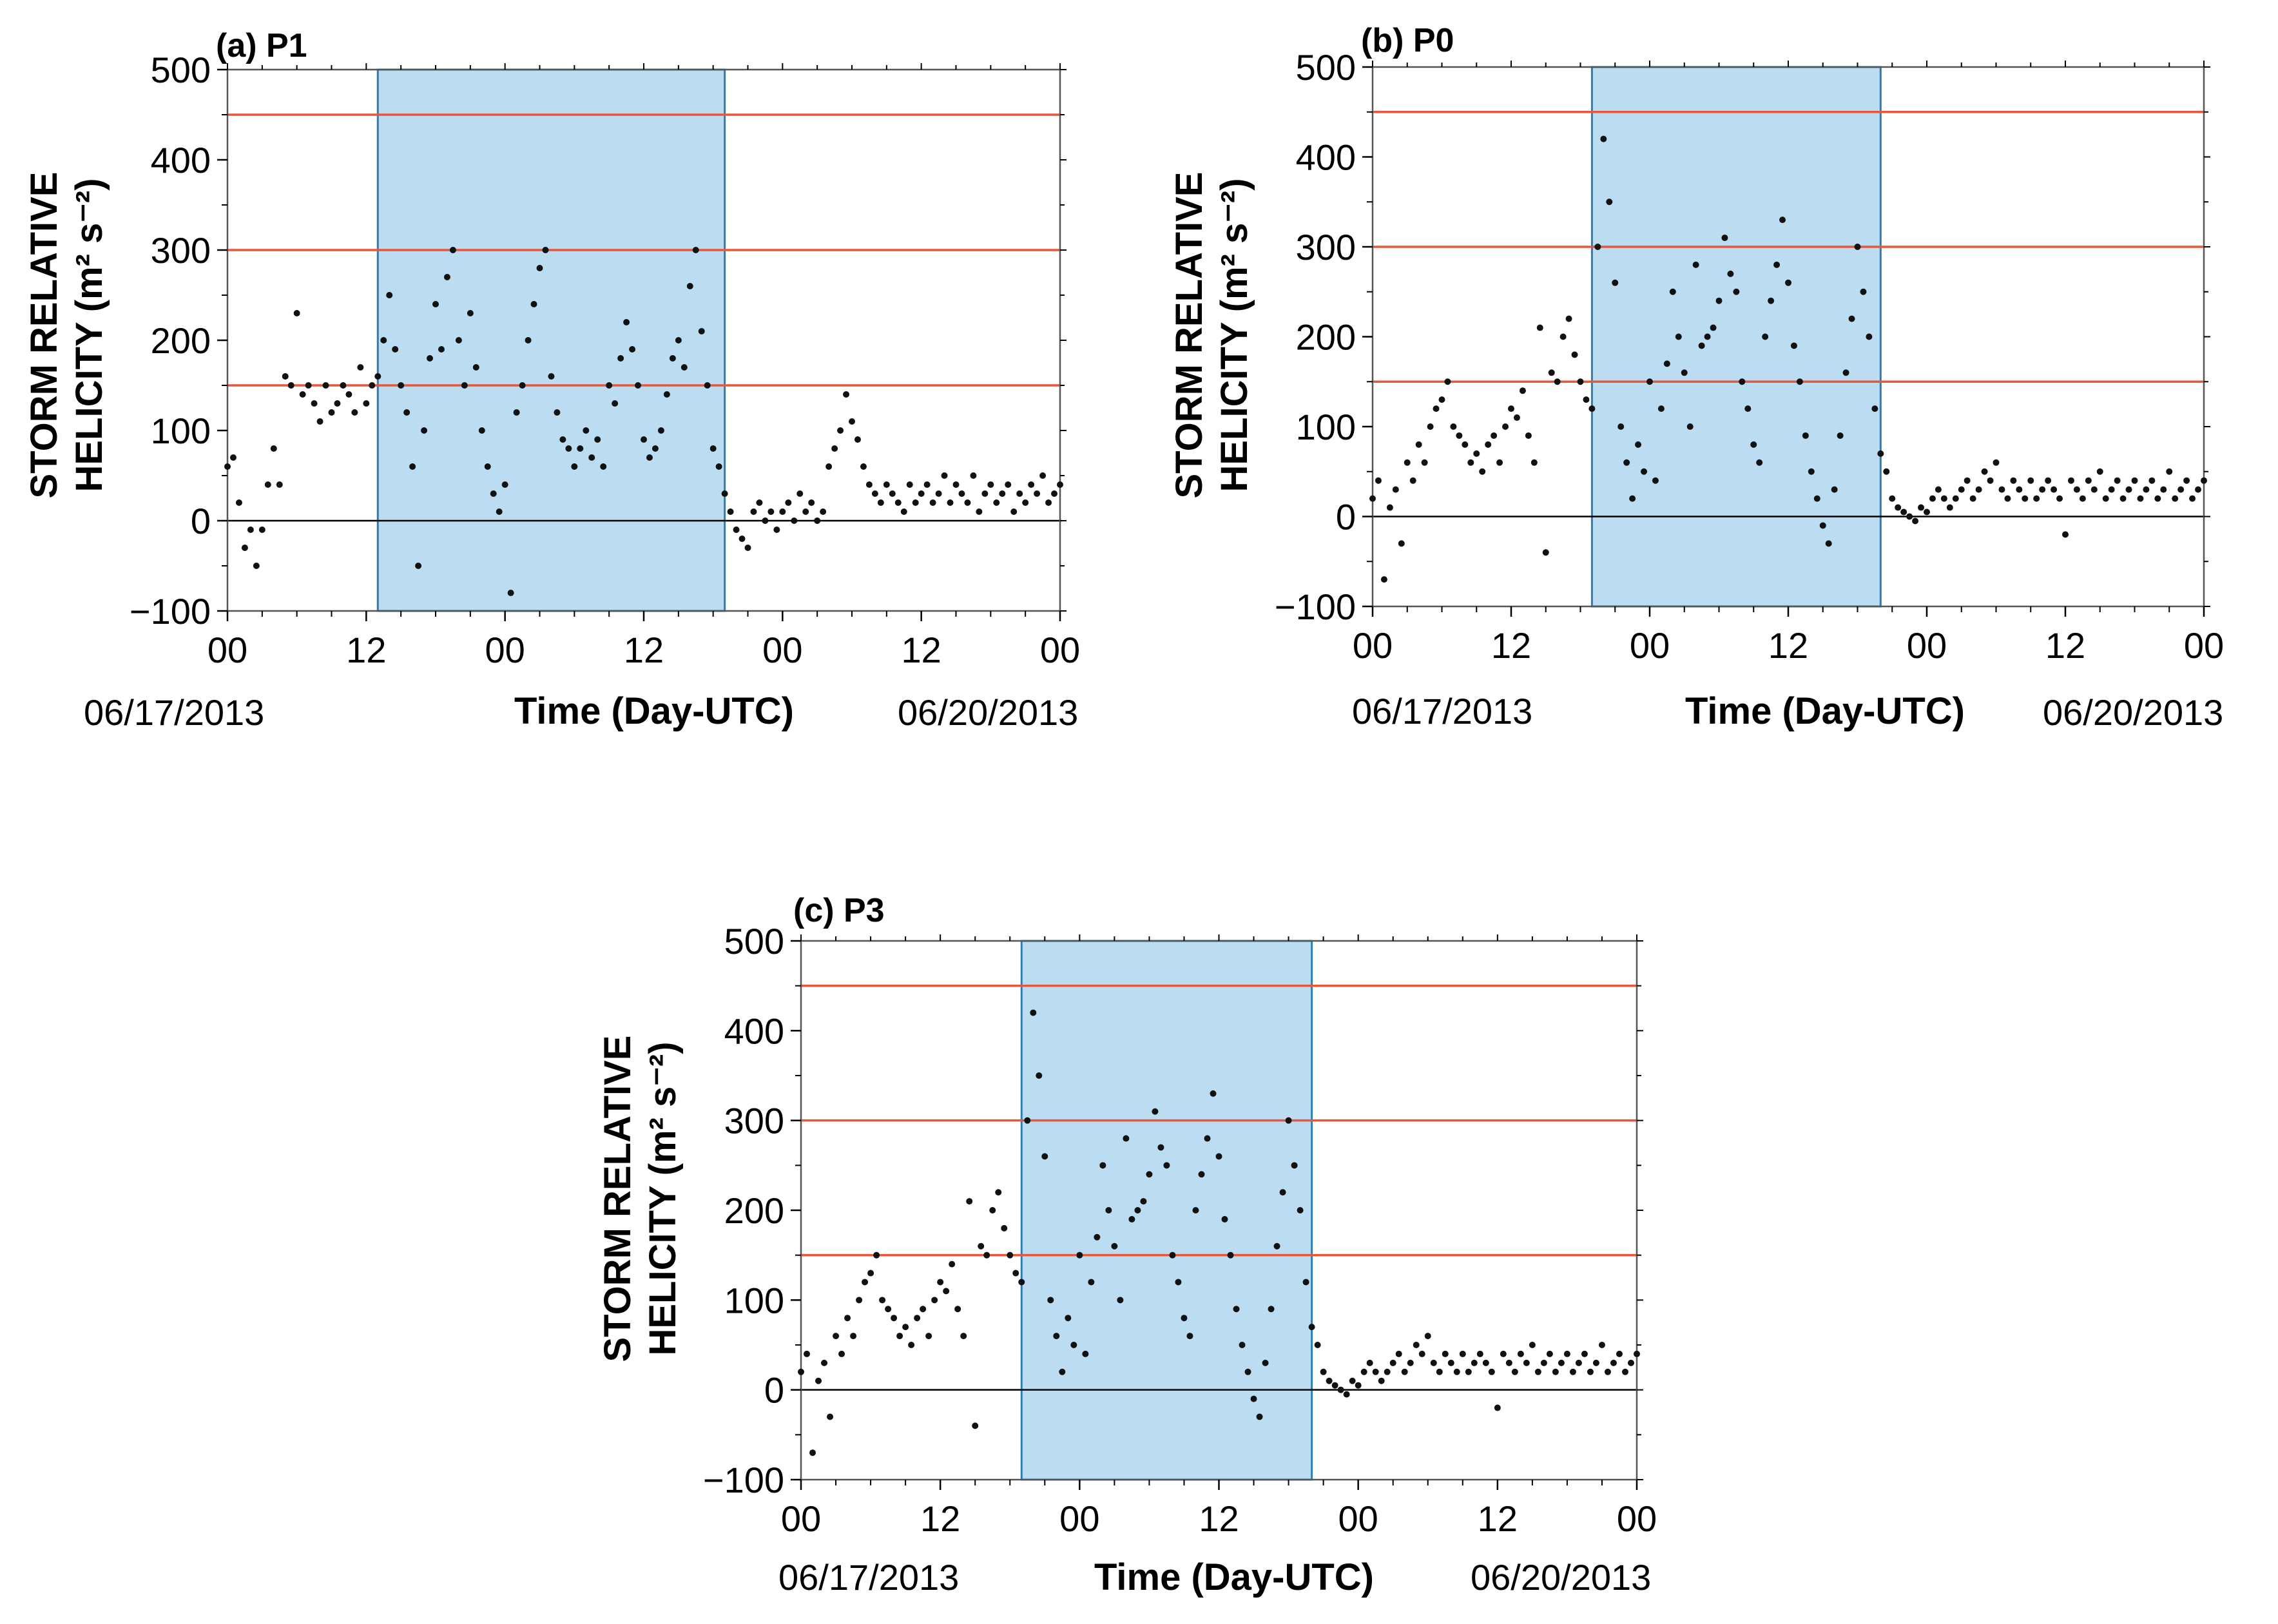  What do you see at coordinates (1561, 1578) in the screenshot?
I see `end-date-label-c: 06/20/2013` at bounding box center [1561, 1578].